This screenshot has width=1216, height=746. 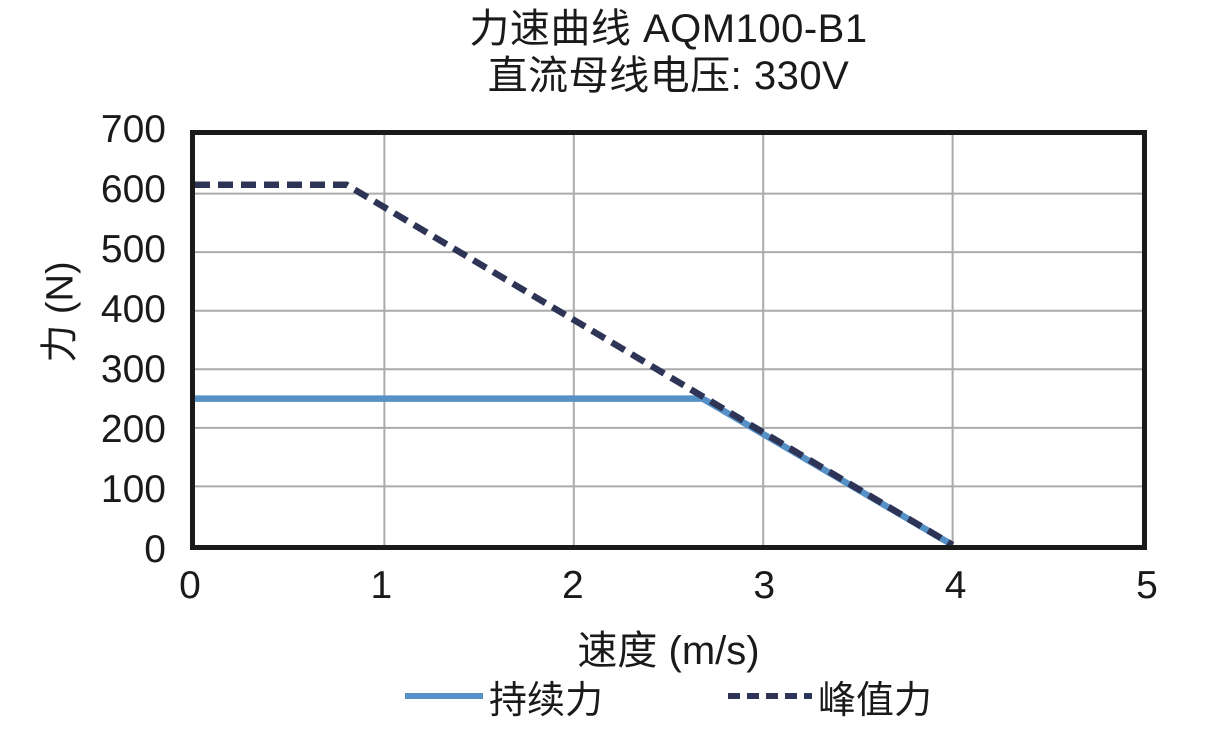 What do you see at coordinates (668, 29) in the screenshot?
I see `chart-title: 力速曲线 AQM100-B1` at bounding box center [668, 29].